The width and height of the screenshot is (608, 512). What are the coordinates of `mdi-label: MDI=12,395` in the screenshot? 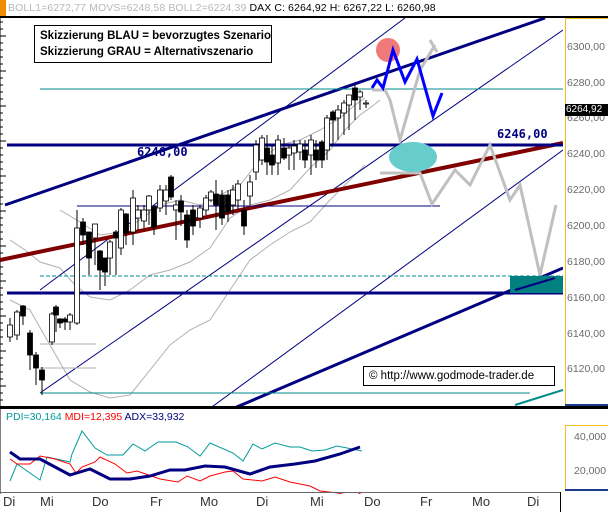 It's located at (93, 417).